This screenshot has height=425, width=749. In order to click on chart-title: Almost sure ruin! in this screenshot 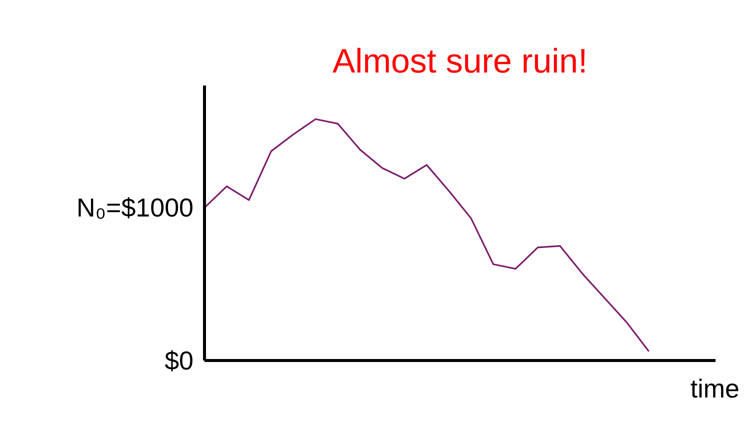, I will do `click(460, 61)`.